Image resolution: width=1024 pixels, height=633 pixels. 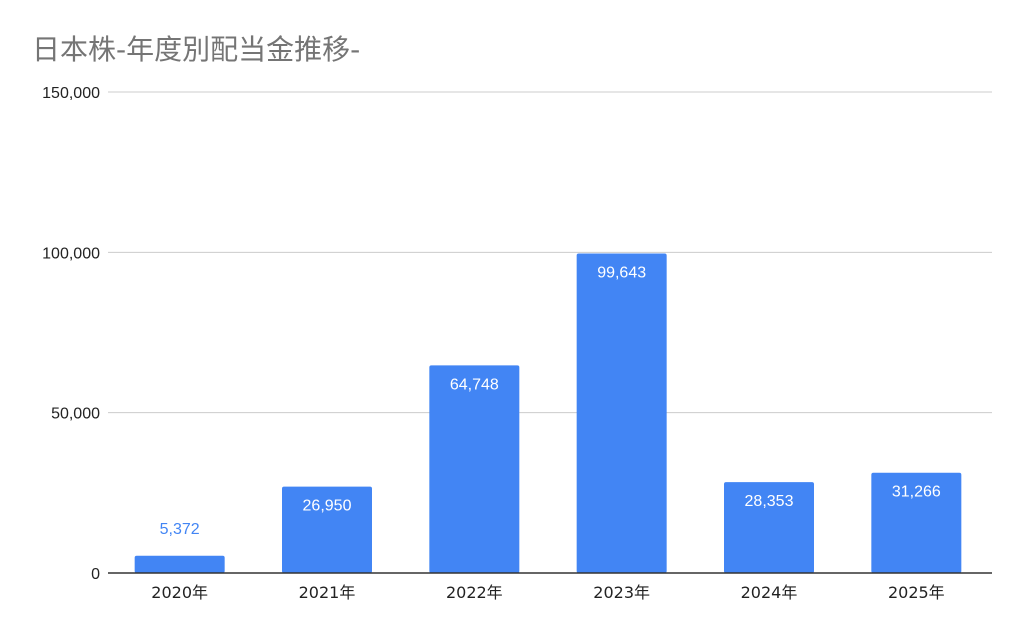 What do you see at coordinates (71, 334) in the screenshot?
I see `y-axis-tick-labels: 0 50,000 100,000 150,000` at bounding box center [71, 334].